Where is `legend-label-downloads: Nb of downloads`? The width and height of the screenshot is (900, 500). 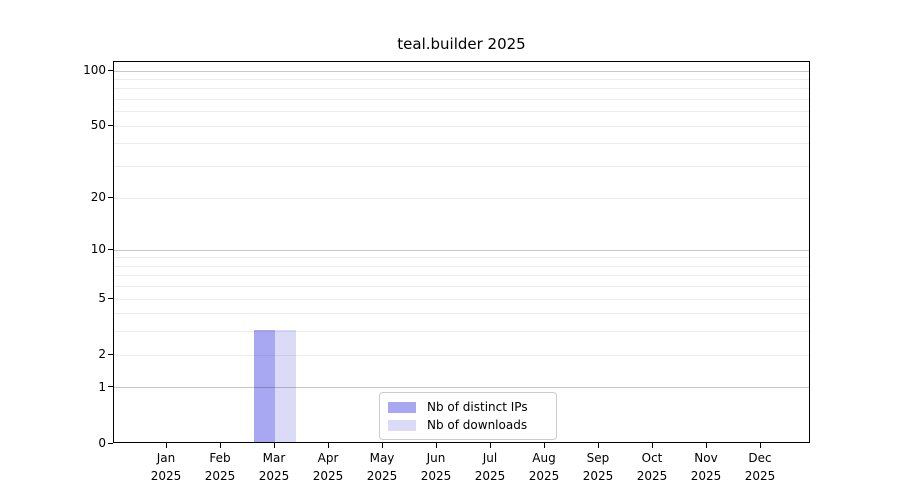
legend-label-downloads: Nb of downloads is located at coordinates (477, 425).